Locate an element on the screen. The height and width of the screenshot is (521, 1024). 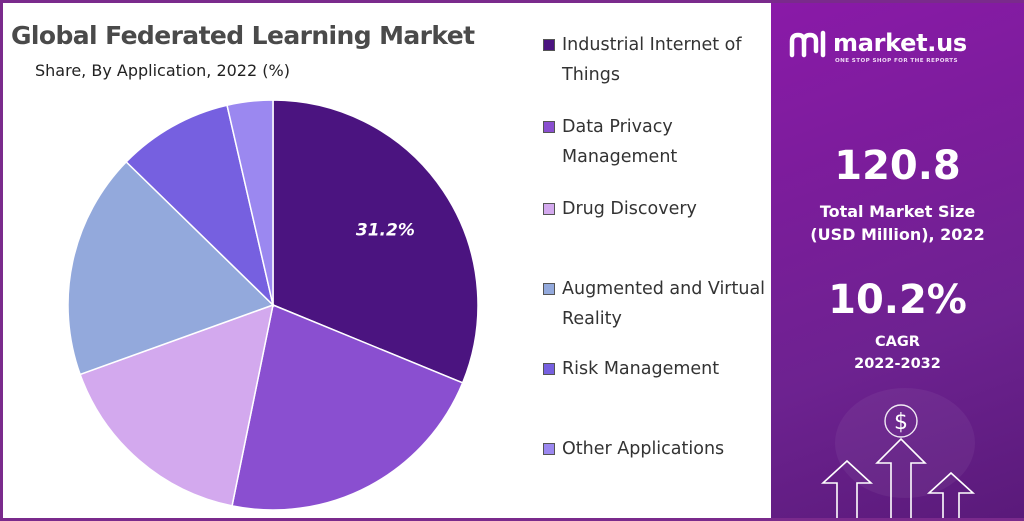
cagr-label: CAGR is located at coordinates (897, 342).